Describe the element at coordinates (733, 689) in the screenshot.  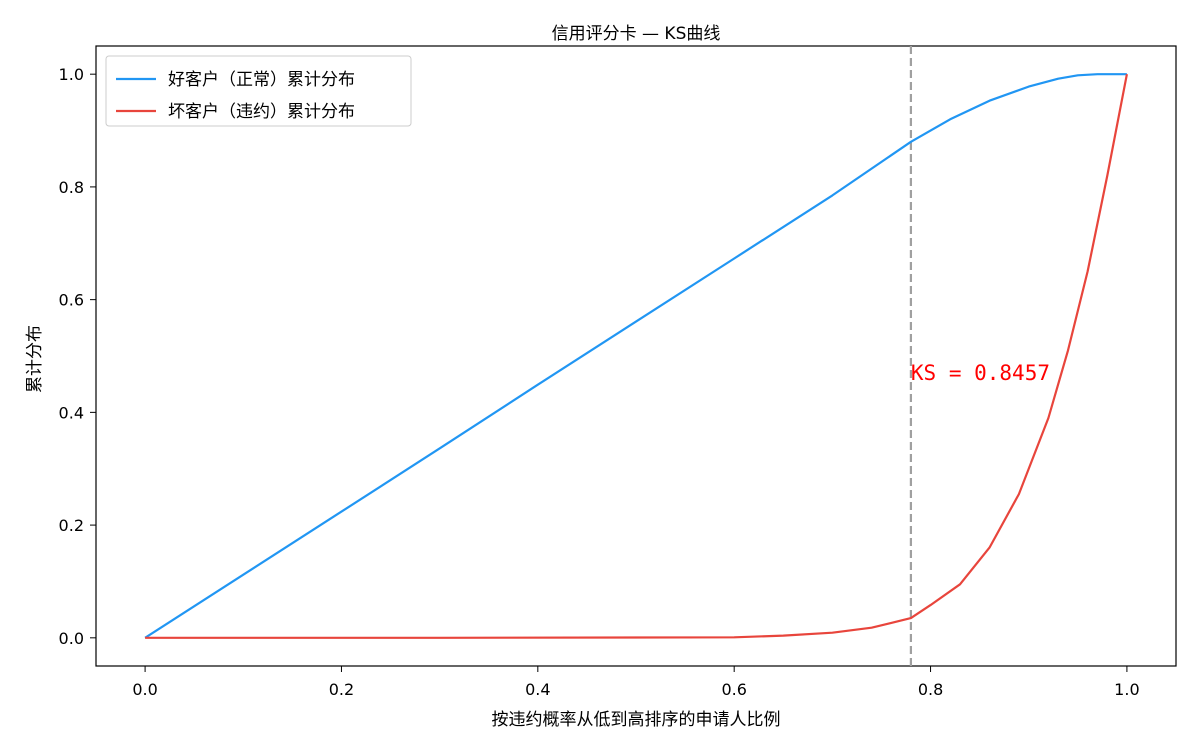
I see `x-tick-label: 0.6` at that location.